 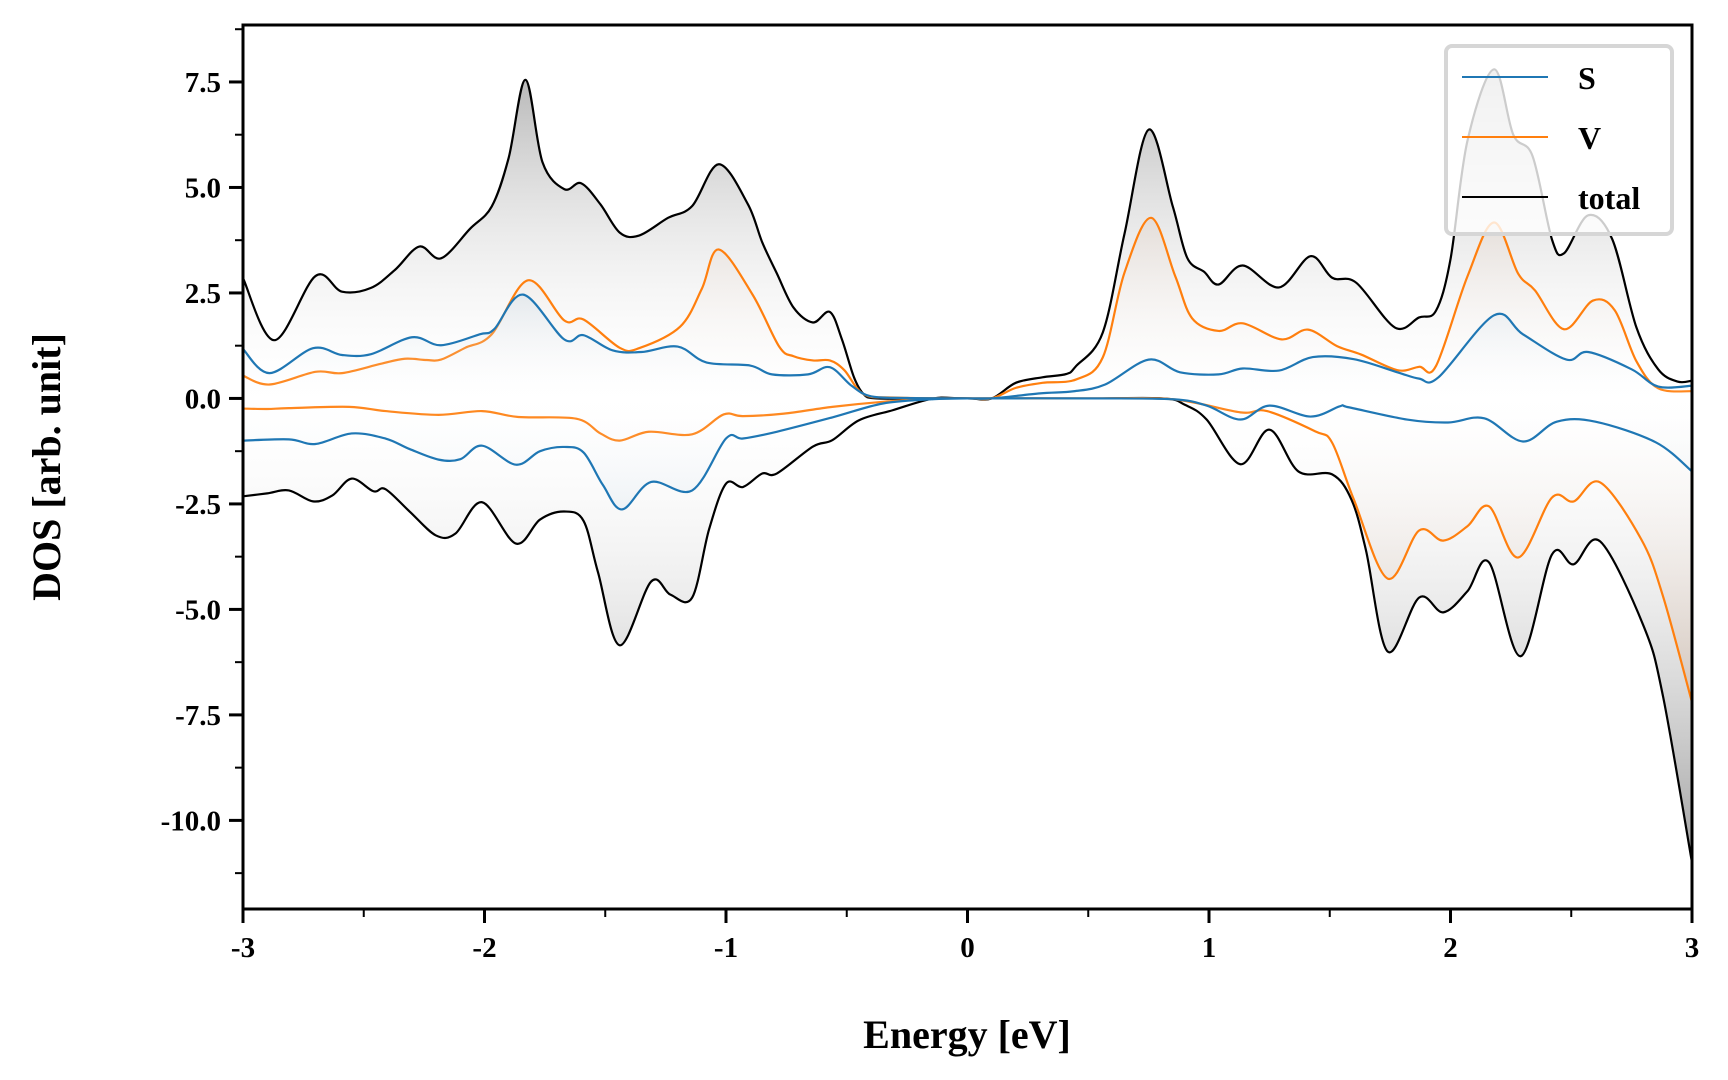 What do you see at coordinates (191, 821) in the screenshot?
I see `y-tick-label: -10.0` at bounding box center [191, 821].